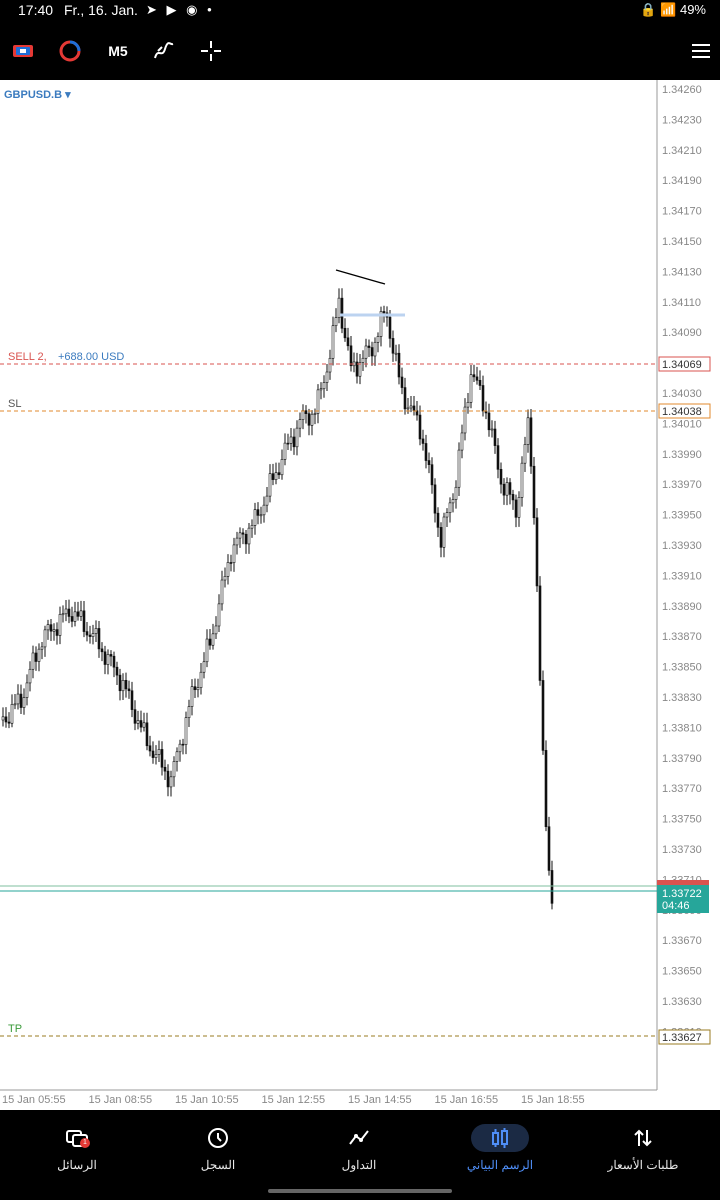  What do you see at coordinates (682, 576) in the screenshot?
I see `price-tick-label: 1.33910` at bounding box center [682, 576].